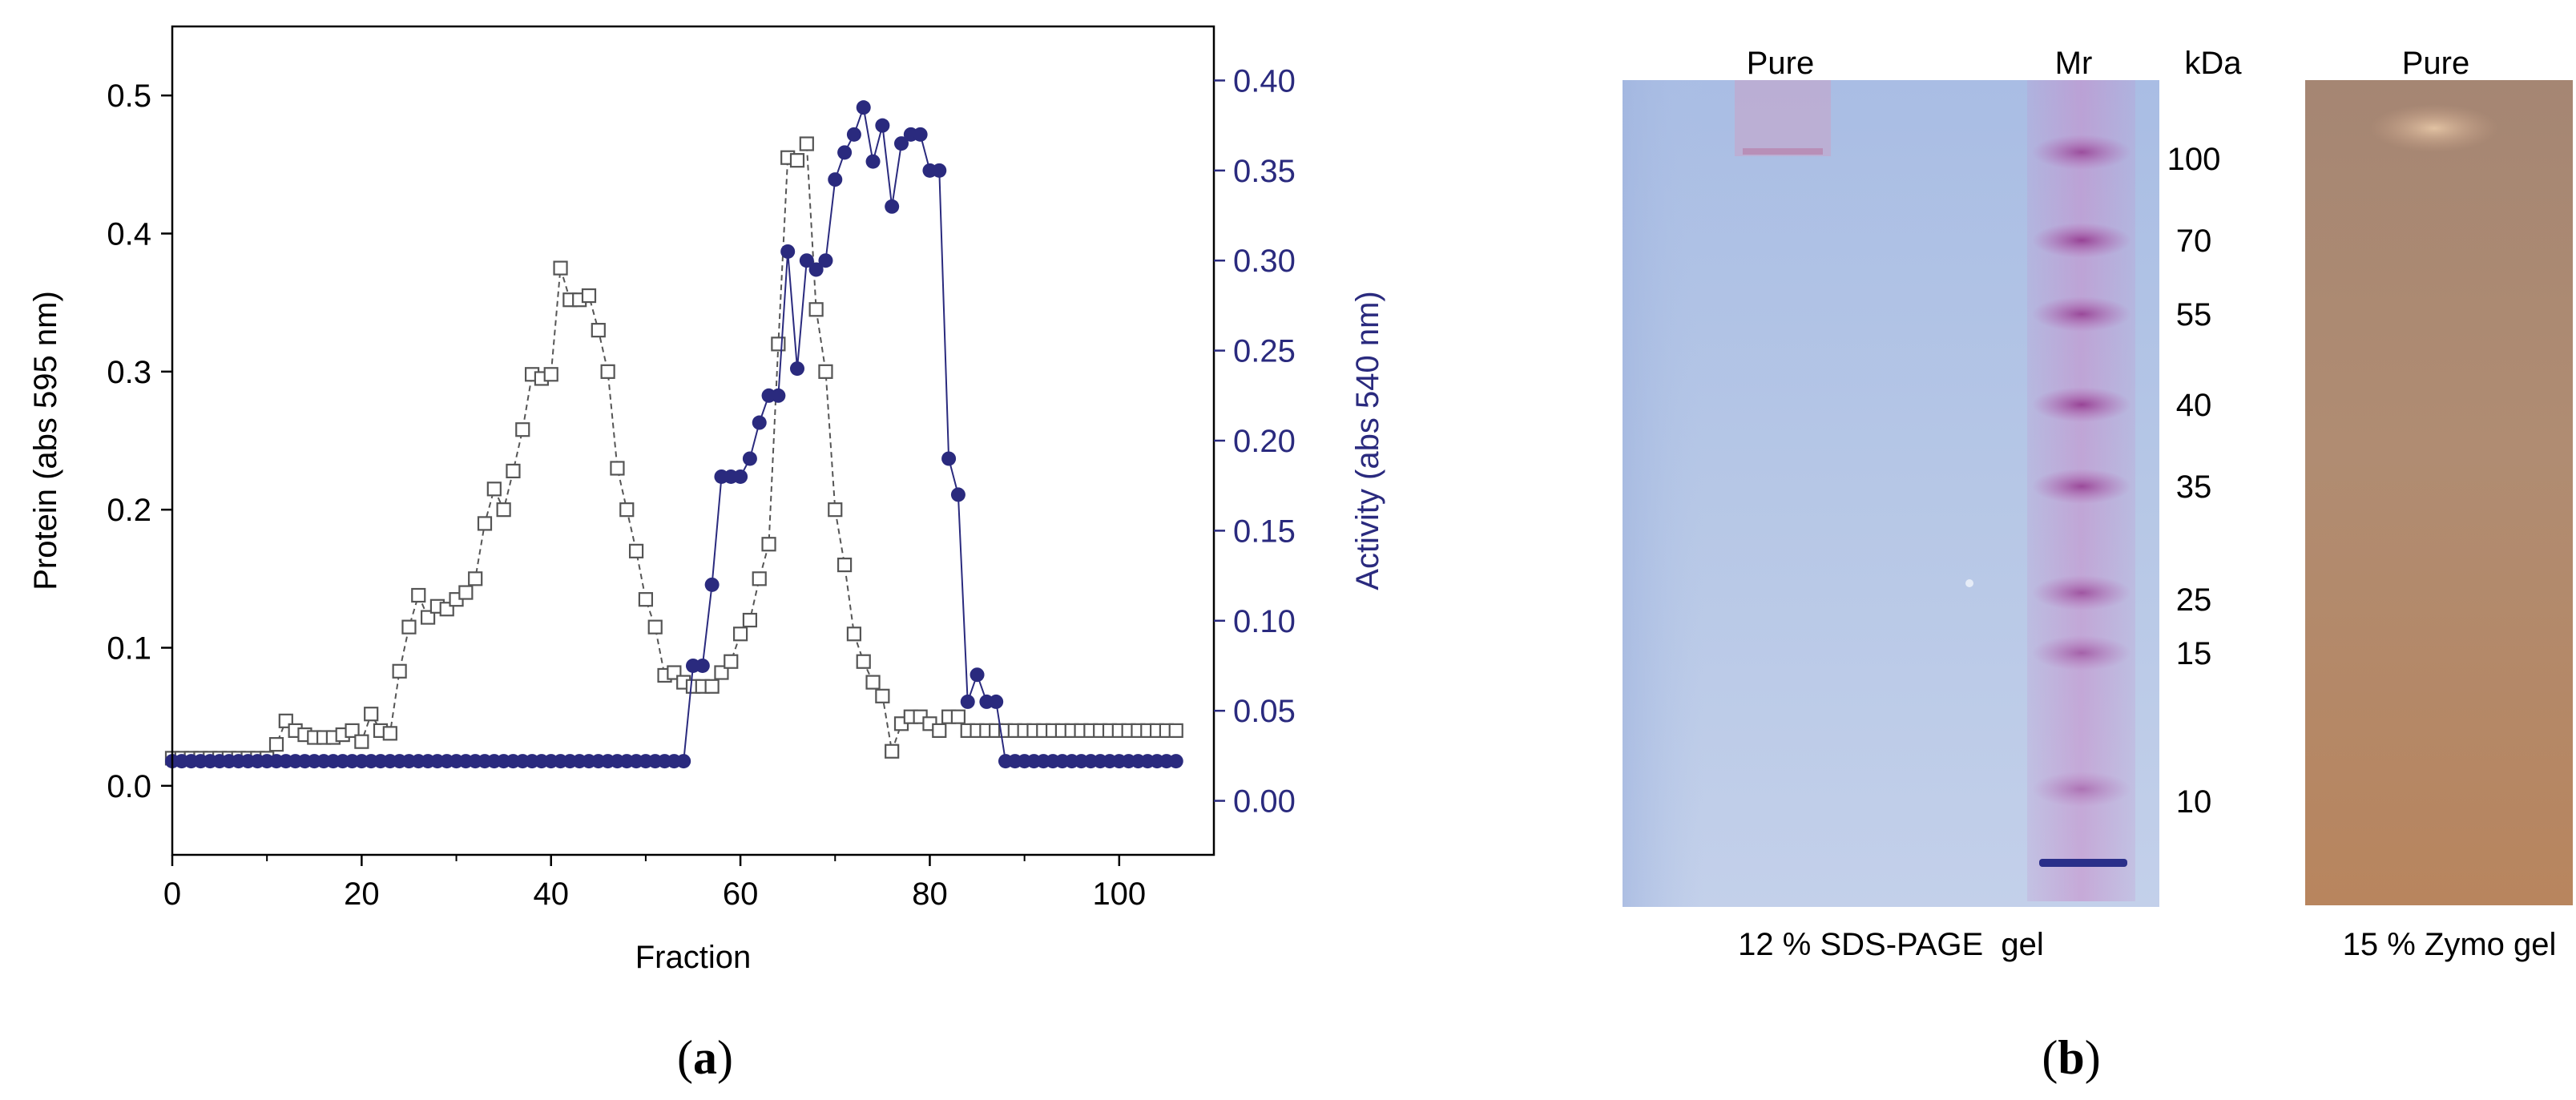 The image size is (2576, 1100). I want to click on marker-size-label: 55, so click(2194, 314).